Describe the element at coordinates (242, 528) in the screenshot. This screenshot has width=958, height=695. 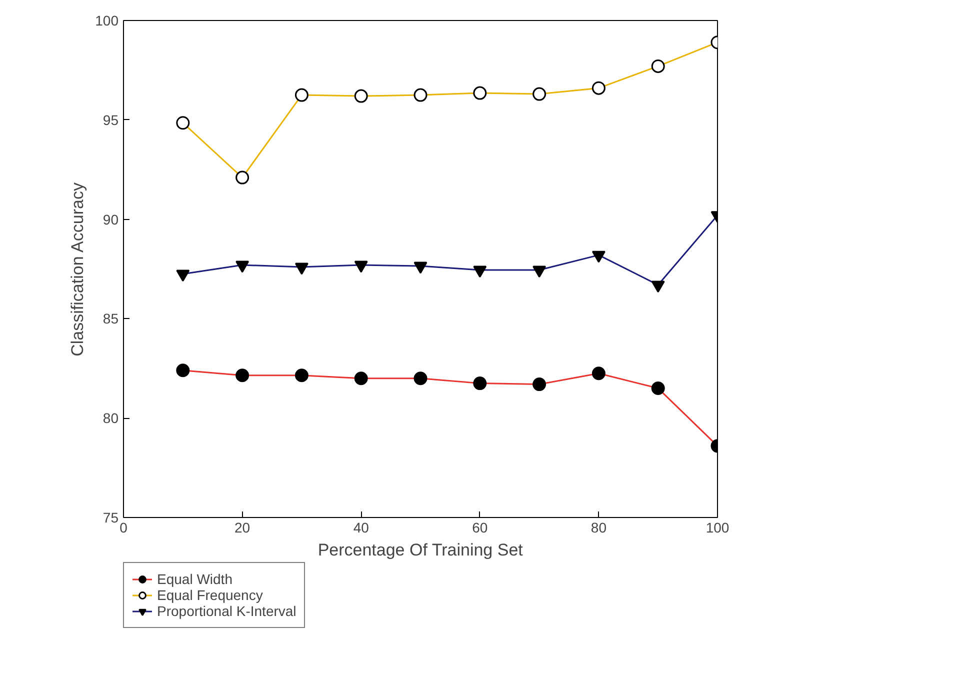
I see `x-tick-label: 20` at that location.